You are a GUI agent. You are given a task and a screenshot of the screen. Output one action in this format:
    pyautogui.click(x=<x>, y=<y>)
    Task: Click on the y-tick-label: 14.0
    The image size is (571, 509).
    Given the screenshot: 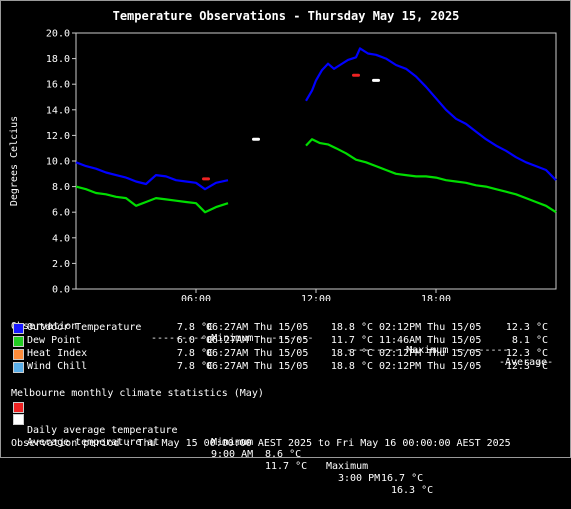 What is the action you would take?
    pyautogui.click(x=58, y=110)
    